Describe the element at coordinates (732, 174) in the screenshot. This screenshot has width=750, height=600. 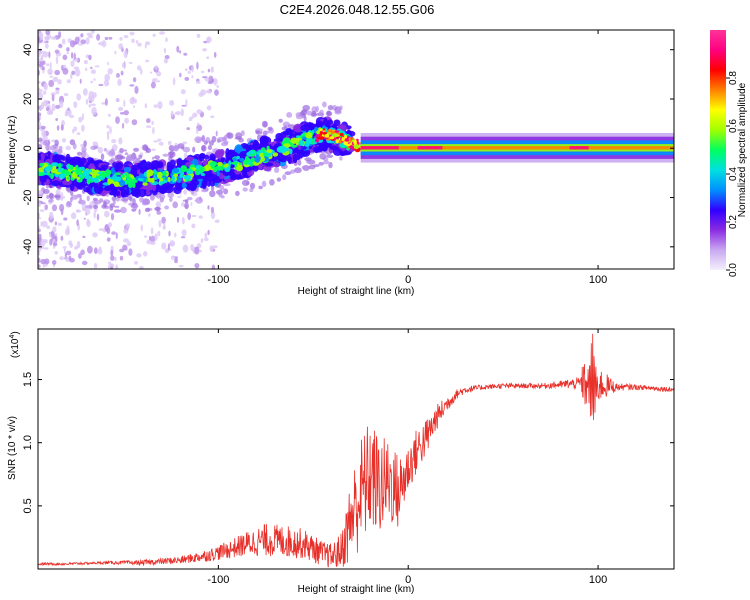
I see `colorbar-ticks: 0.0 0.2 0.4 0.6 0.8` at that location.